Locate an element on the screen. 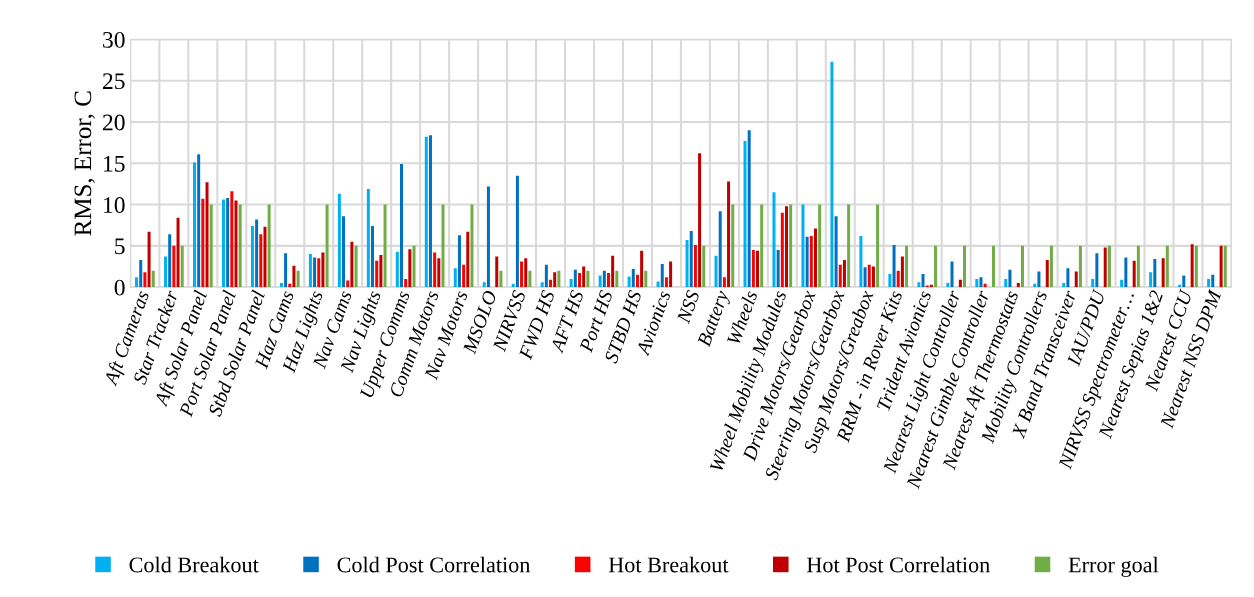 The height and width of the screenshot is (597, 1254). y-tick-label: 25 is located at coordinates (113, 81).